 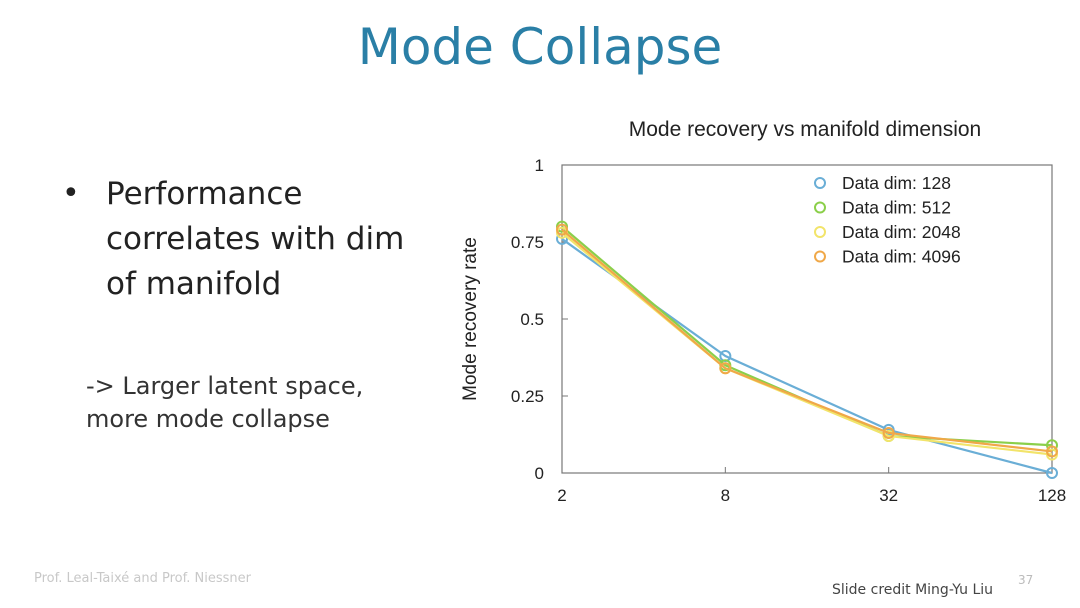 I want to click on x-tick-label: 8, so click(x=725, y=495).